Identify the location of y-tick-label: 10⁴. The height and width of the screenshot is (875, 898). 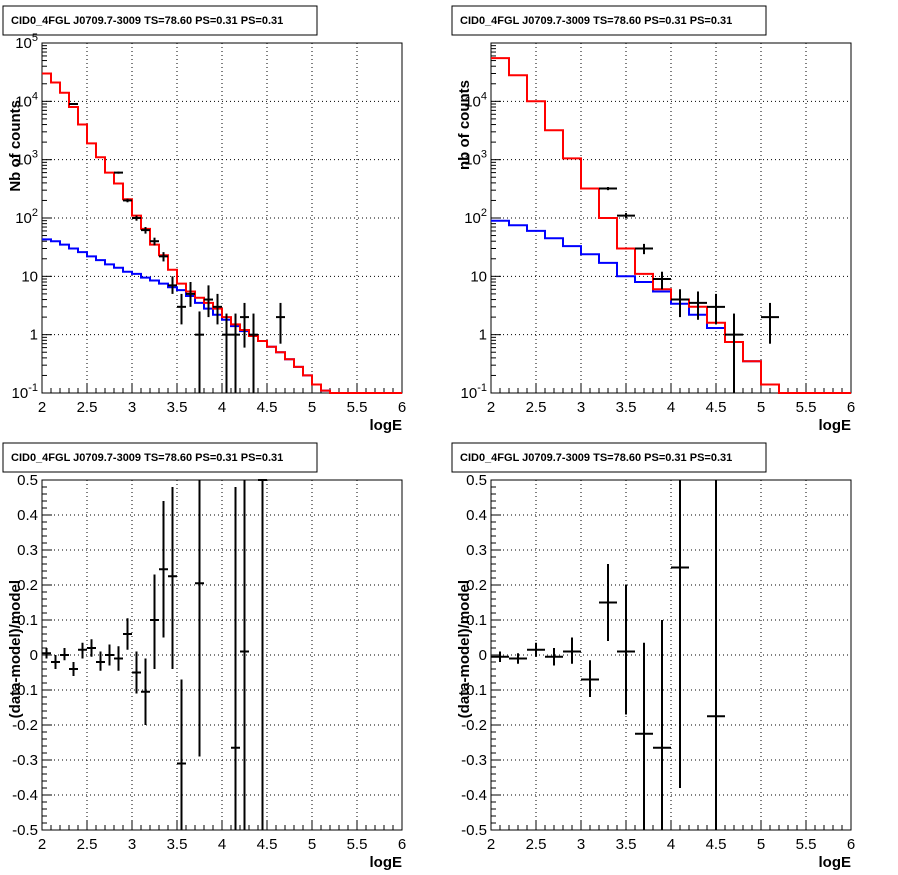
(475, 100).